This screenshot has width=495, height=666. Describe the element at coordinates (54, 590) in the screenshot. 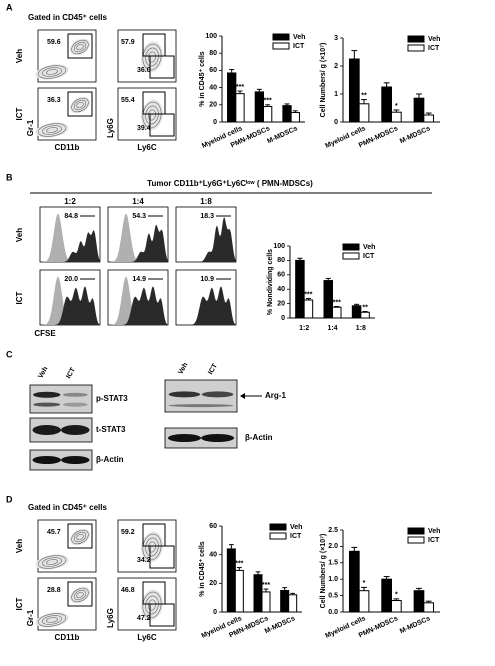

I see `gate-value: 28.8` at that location.